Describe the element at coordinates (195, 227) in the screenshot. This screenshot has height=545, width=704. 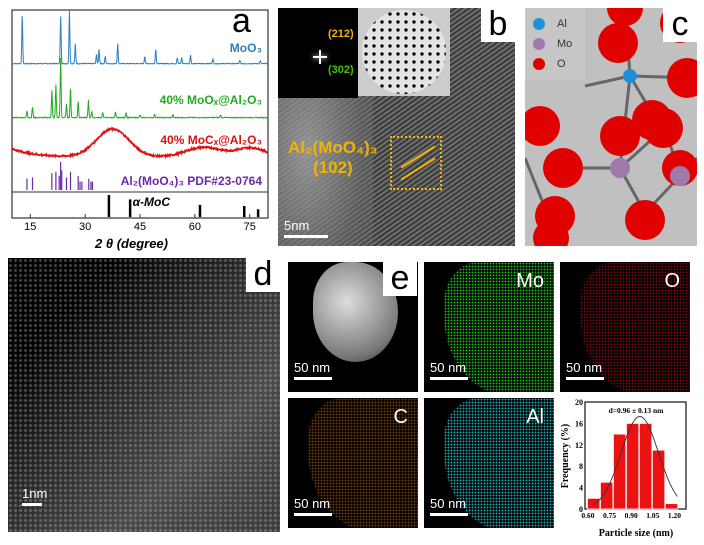
I see `x-tick-label: 60` at that location.